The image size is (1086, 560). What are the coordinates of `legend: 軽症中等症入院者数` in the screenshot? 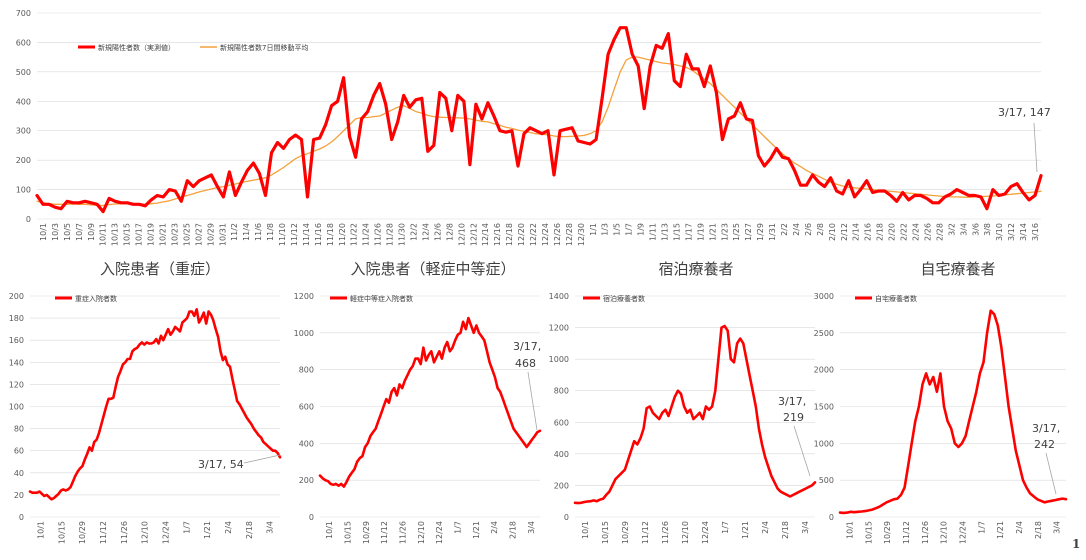 It's located at (371, 298).